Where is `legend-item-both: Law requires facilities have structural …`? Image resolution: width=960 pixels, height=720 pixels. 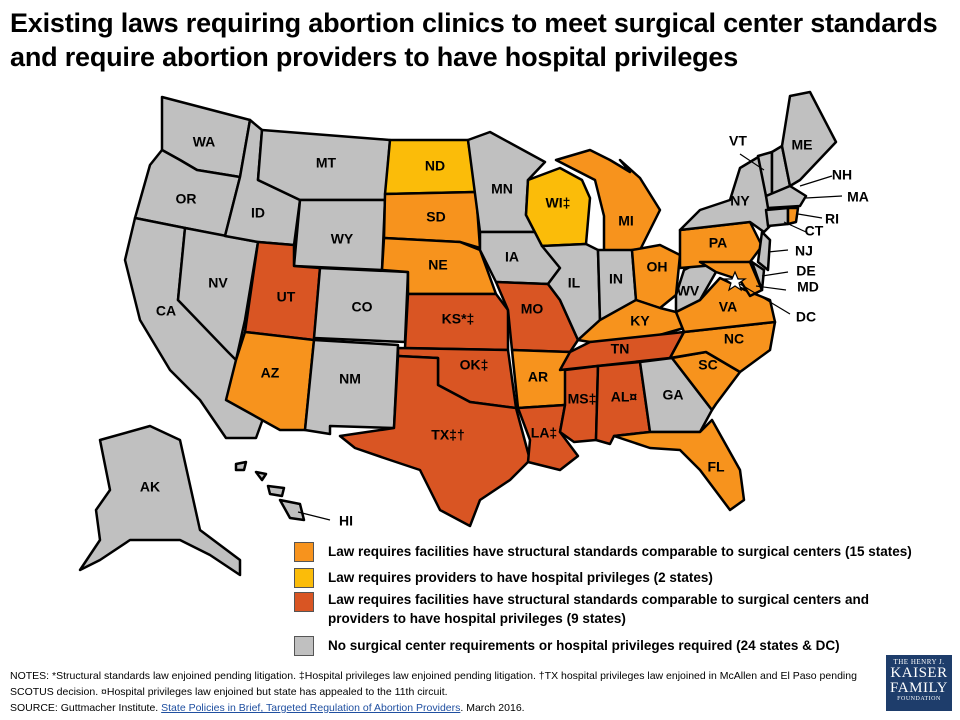 legend-item-both: Law requires facilities have structural … is located at coordinates (604, 609).